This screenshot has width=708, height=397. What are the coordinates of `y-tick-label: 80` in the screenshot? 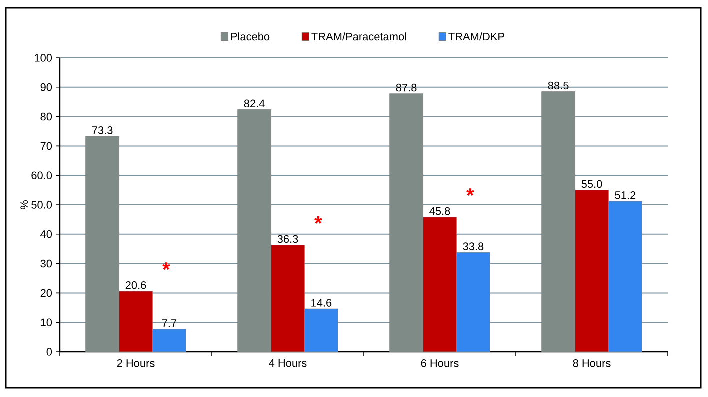 It's located at (46, 116).